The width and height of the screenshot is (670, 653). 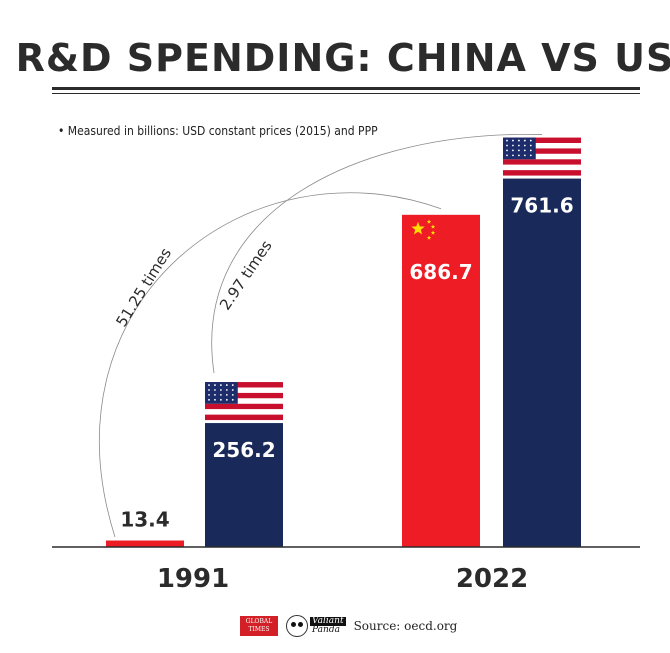 I want to click on panda-icon, so click(x=297, y=626).